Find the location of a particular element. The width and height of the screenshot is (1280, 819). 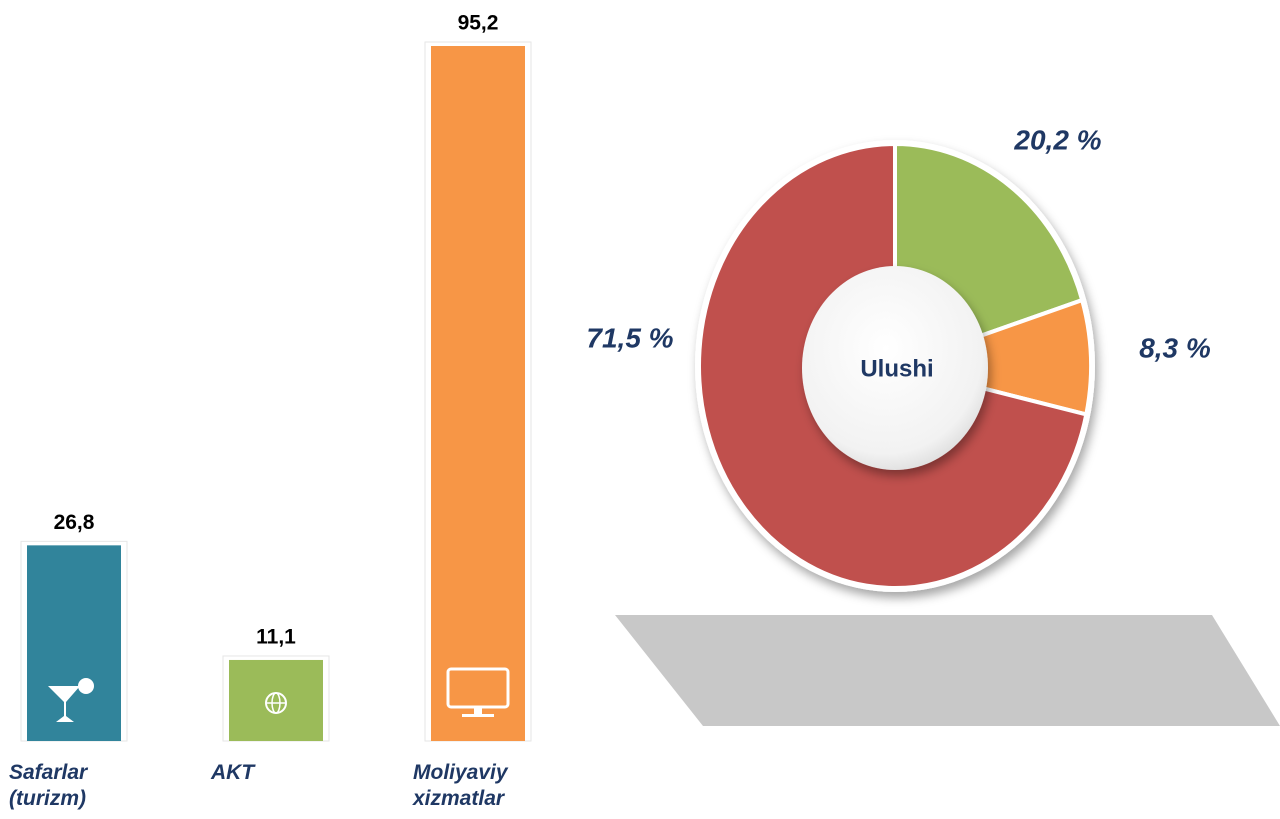

category-label: Moliyaviy xizmatlar is located at coordinates (460, 785).